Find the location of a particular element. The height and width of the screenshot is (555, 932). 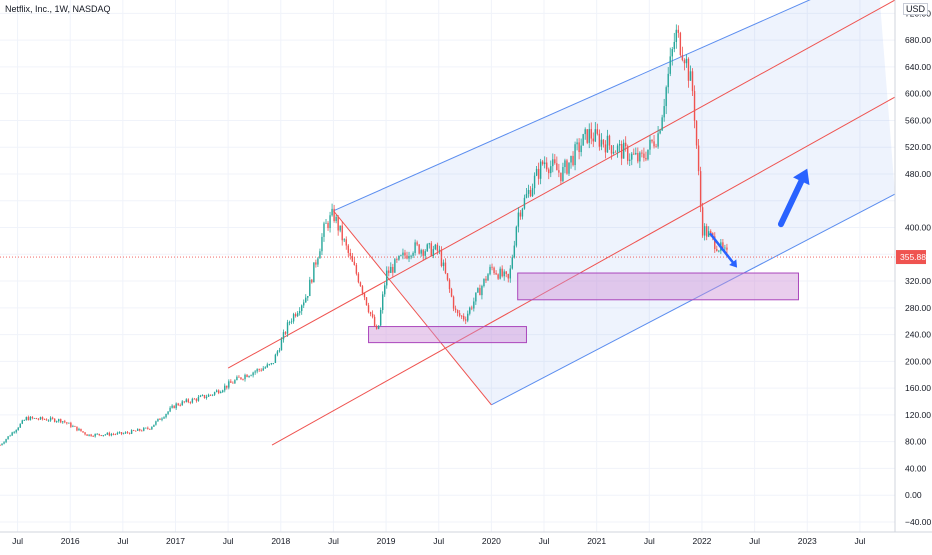

arrows is located at coordinates (759, 218).